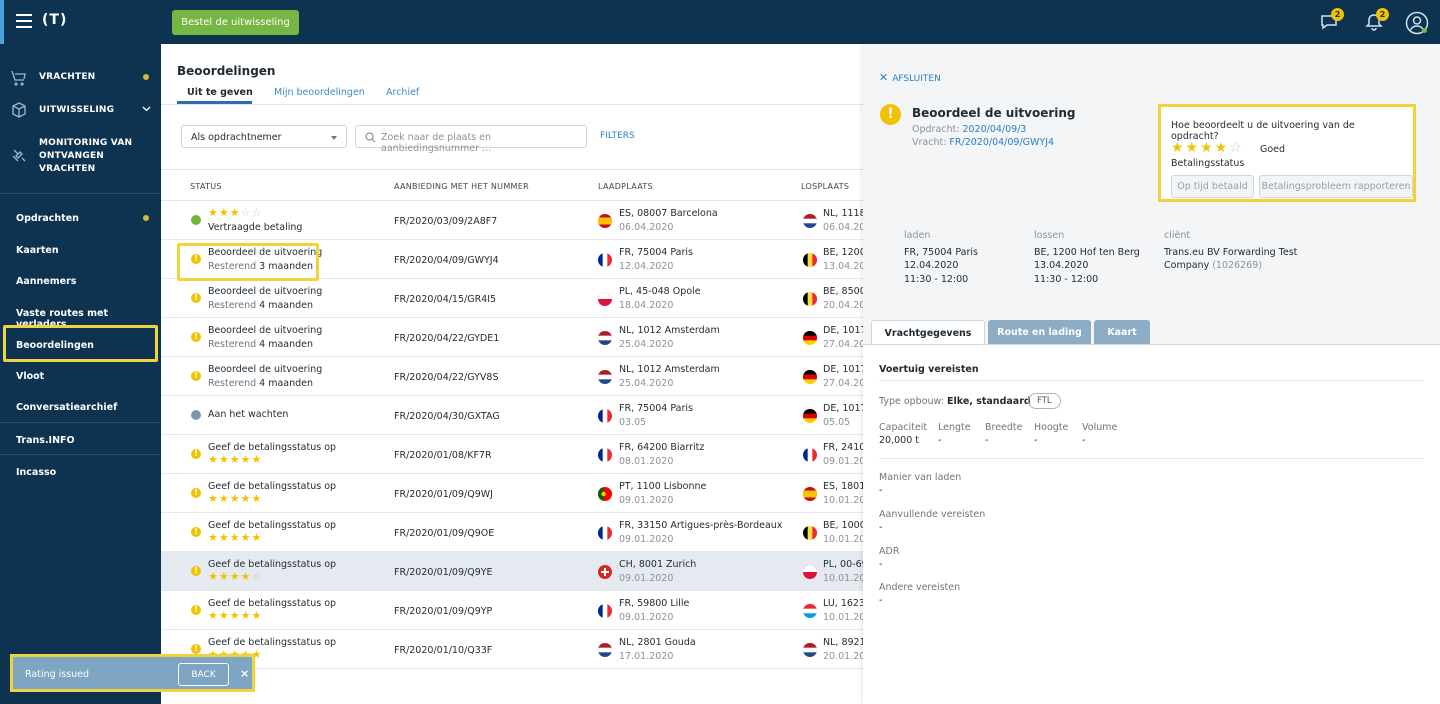 This screenshot has height=704, width=1440. What do you see at coordinates (1417, 23) in the screenshot?
I see `user-avatar-icon` at bounding box center [1417, 23].